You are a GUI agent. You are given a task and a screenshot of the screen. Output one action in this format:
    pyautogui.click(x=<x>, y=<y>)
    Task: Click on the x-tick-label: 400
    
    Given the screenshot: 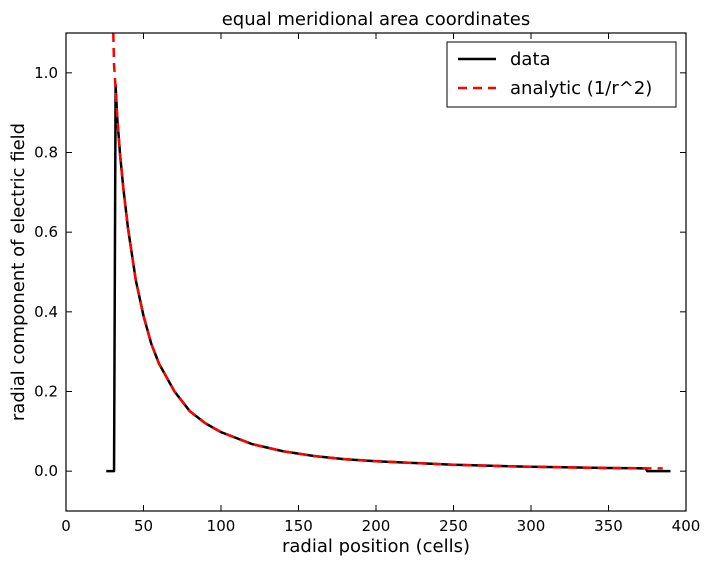 What is the action you would take?
    pyautogui.click(x=686, y=526)
    